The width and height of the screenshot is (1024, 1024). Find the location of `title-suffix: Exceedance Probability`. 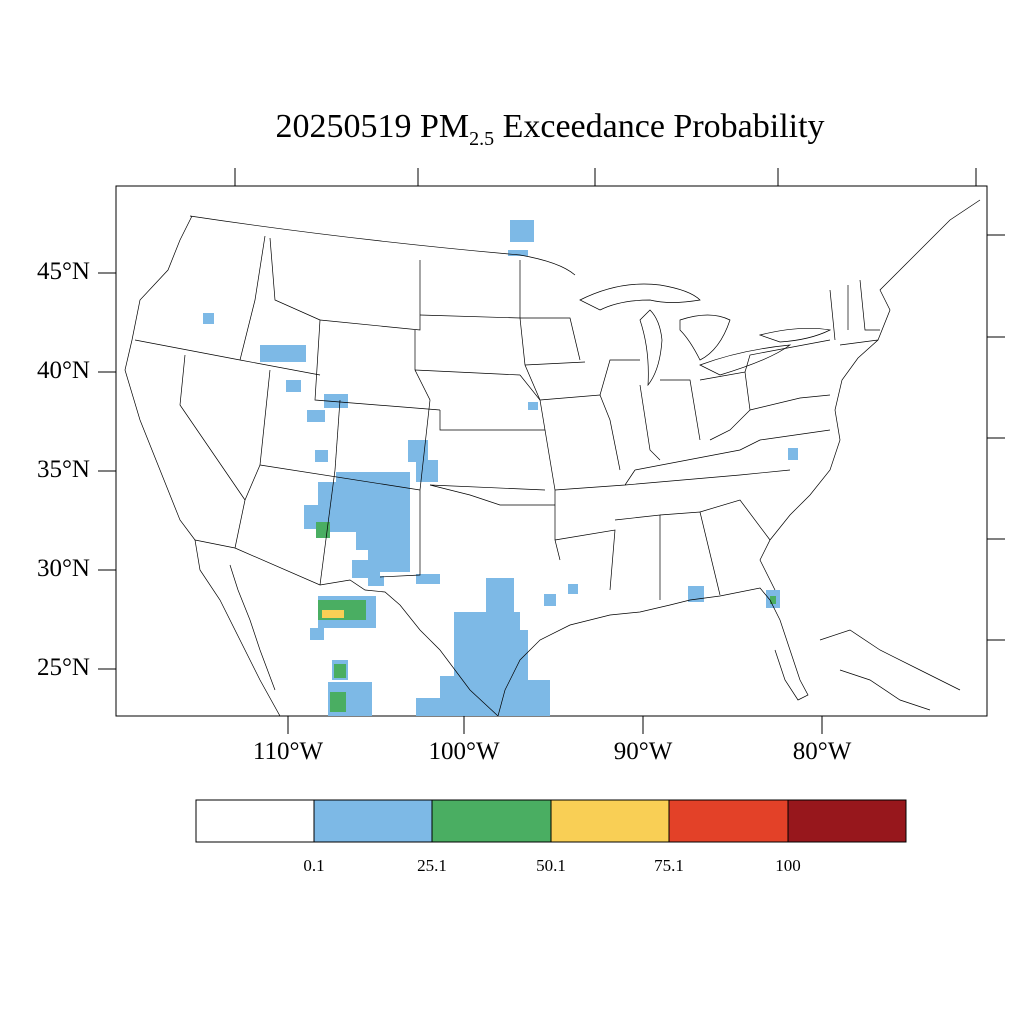

title-suffix: Exceedance Probability is located at coordinates (659, 126).